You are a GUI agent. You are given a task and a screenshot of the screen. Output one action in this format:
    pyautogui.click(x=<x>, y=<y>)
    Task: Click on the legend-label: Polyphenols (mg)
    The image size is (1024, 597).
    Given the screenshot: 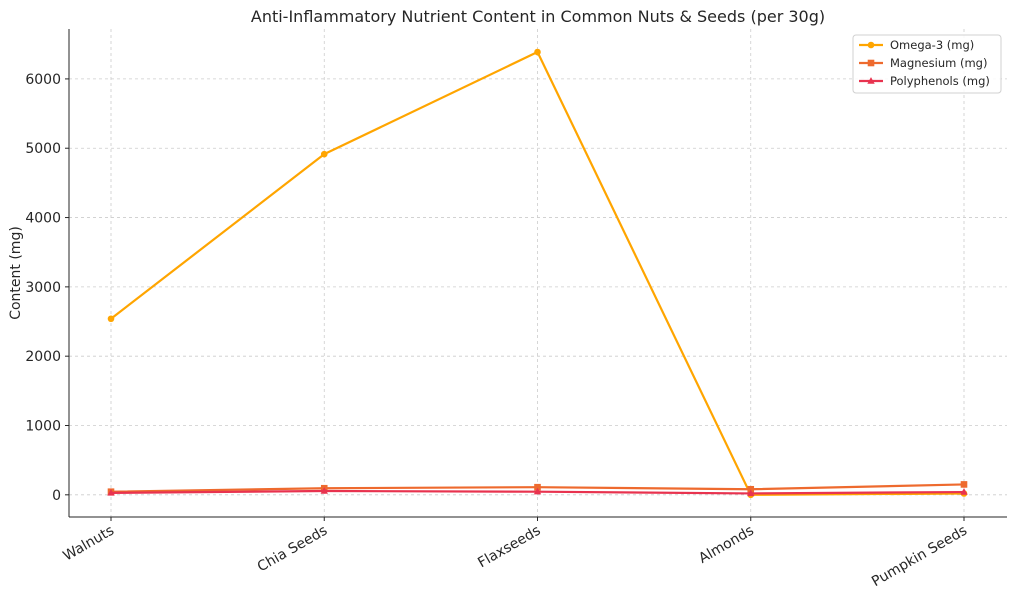 What is the action you would take?
    pyautogui.click(x=940, y=81)
    